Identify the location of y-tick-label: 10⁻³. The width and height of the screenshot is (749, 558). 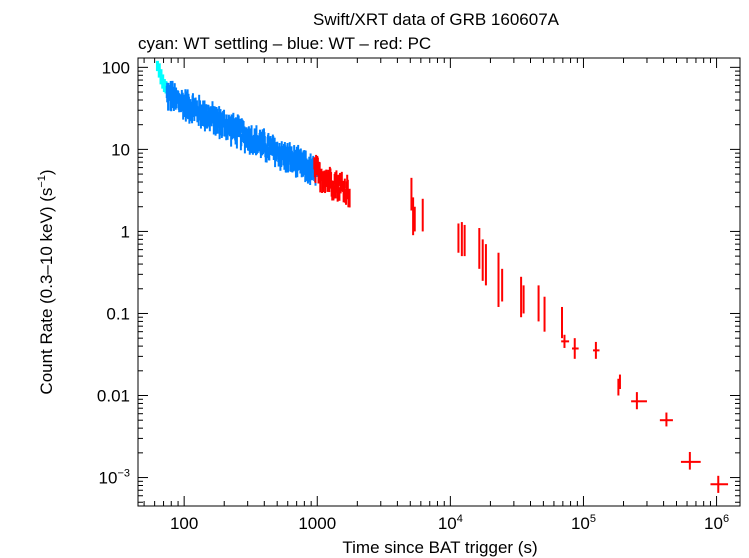
(114, 478).